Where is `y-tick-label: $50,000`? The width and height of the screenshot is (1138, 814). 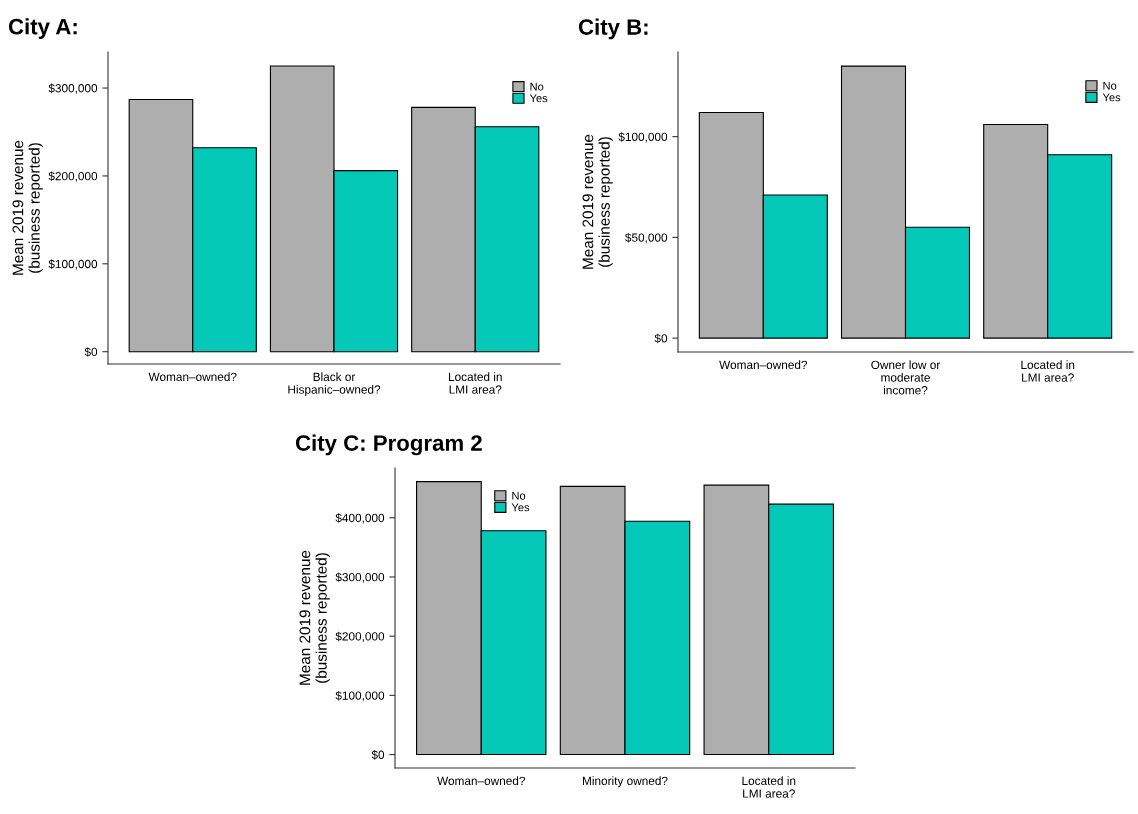 y-tick-label: $50,000 is located at coordinates (646, 238).